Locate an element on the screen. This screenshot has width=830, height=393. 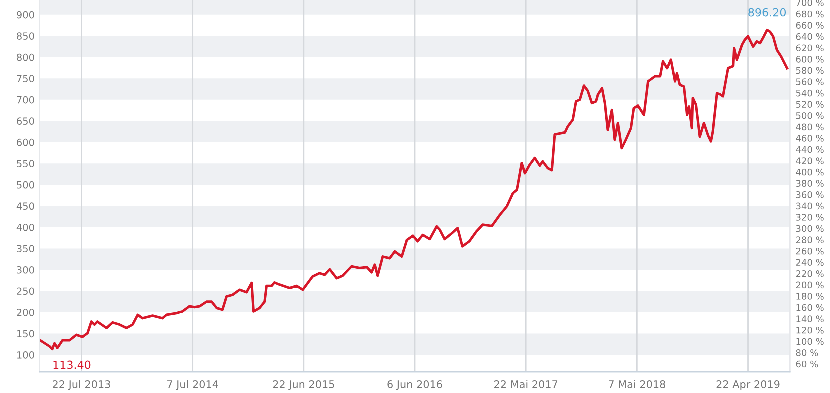
y2-tick-label: 220 % is located at coordinates (810, 274).